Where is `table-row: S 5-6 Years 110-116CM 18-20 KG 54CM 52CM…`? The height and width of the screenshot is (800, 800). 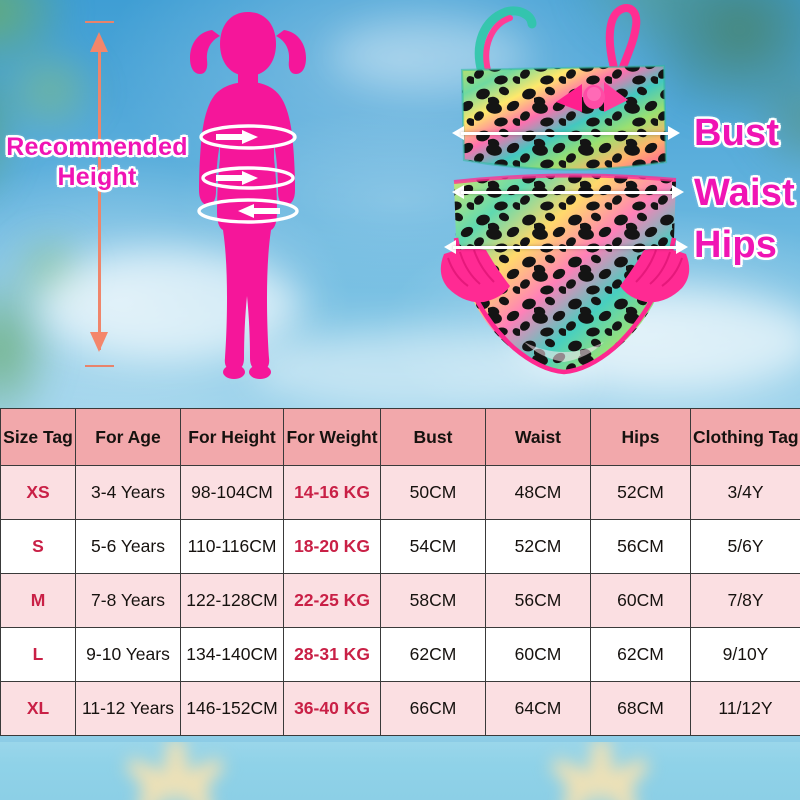 table-row: S 5-6 Years 110-116CM 18-20 KG 54CM 52CM… is located at coordinates (400, 546).